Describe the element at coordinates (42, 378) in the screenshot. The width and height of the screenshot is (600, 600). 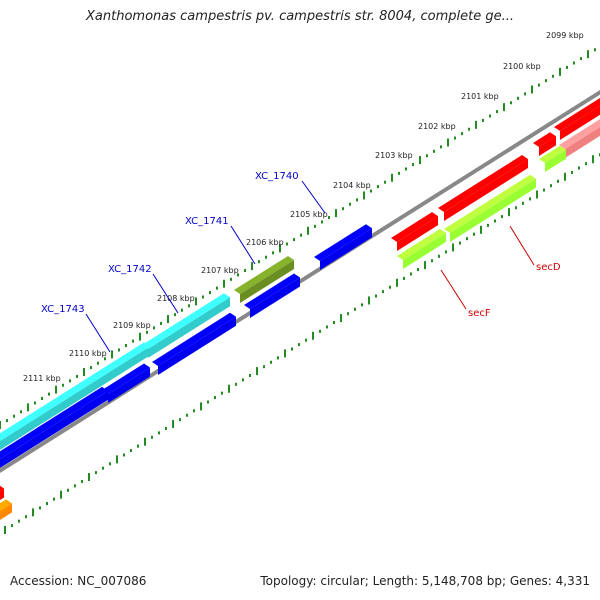
I see `kbp-label: 2111 kbp` at that location.